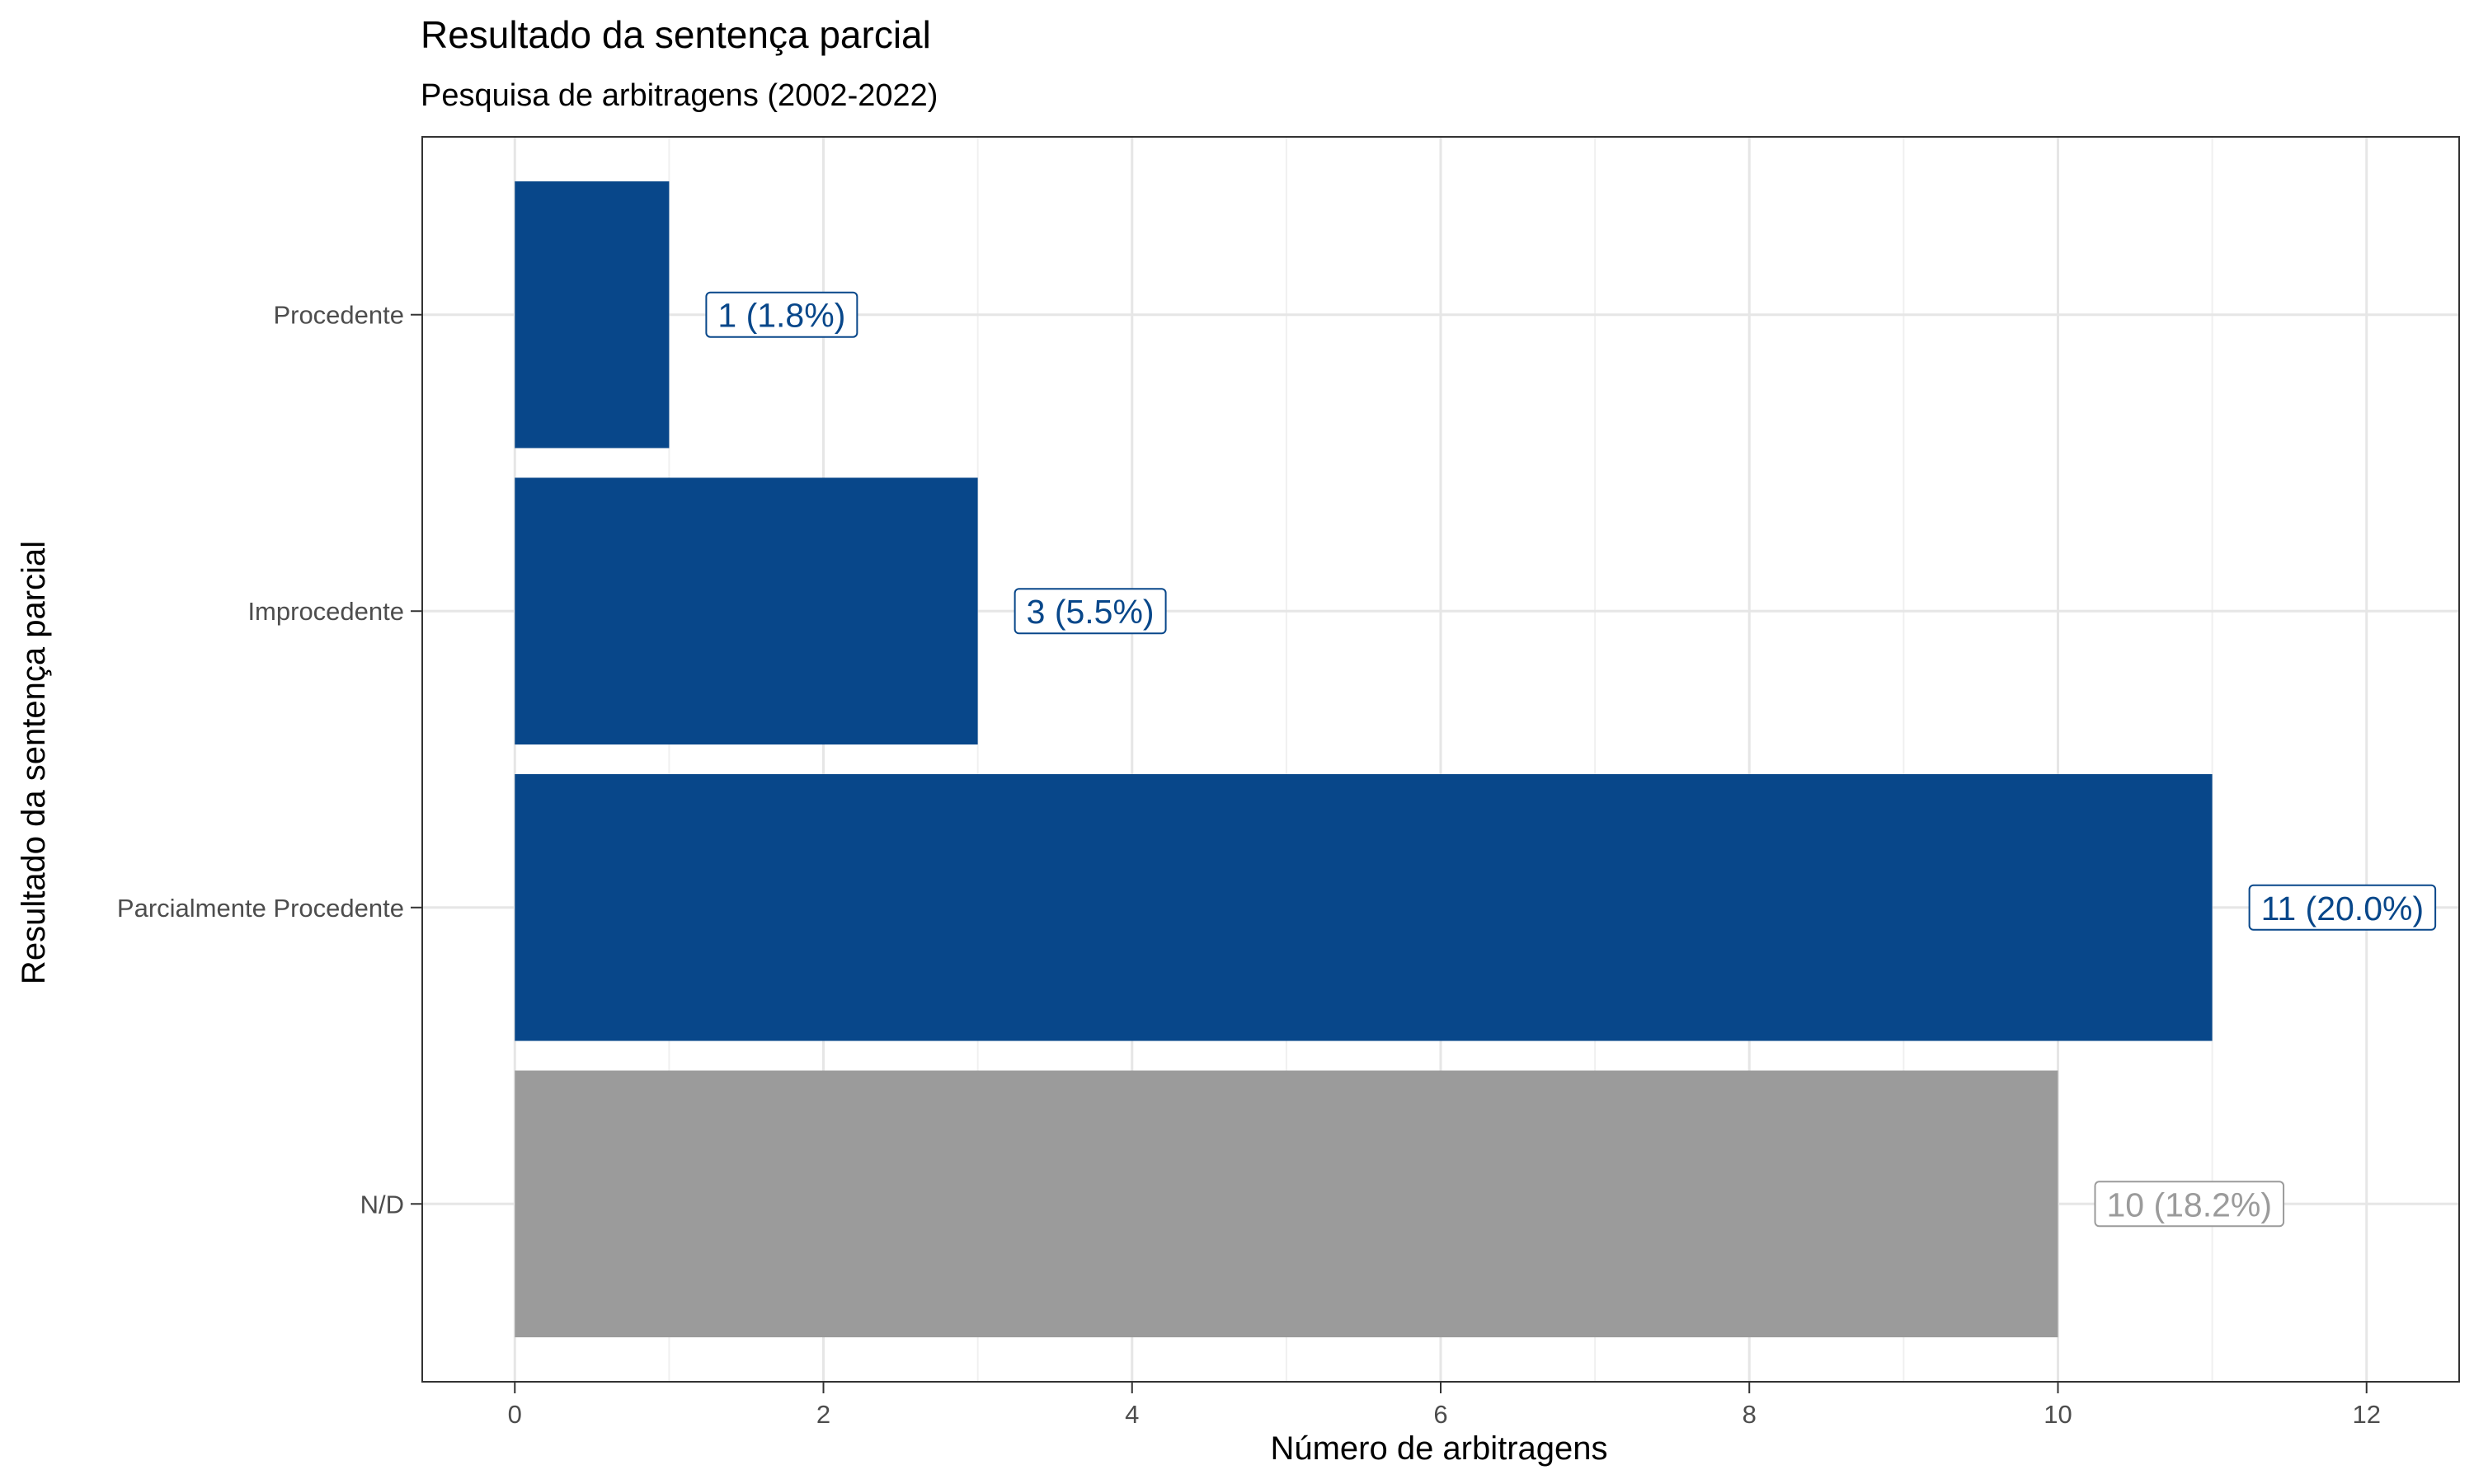  Describe the element at coordinates (1440, 1414) in the screenshot. I see `x-tick-label: 6` at that location.